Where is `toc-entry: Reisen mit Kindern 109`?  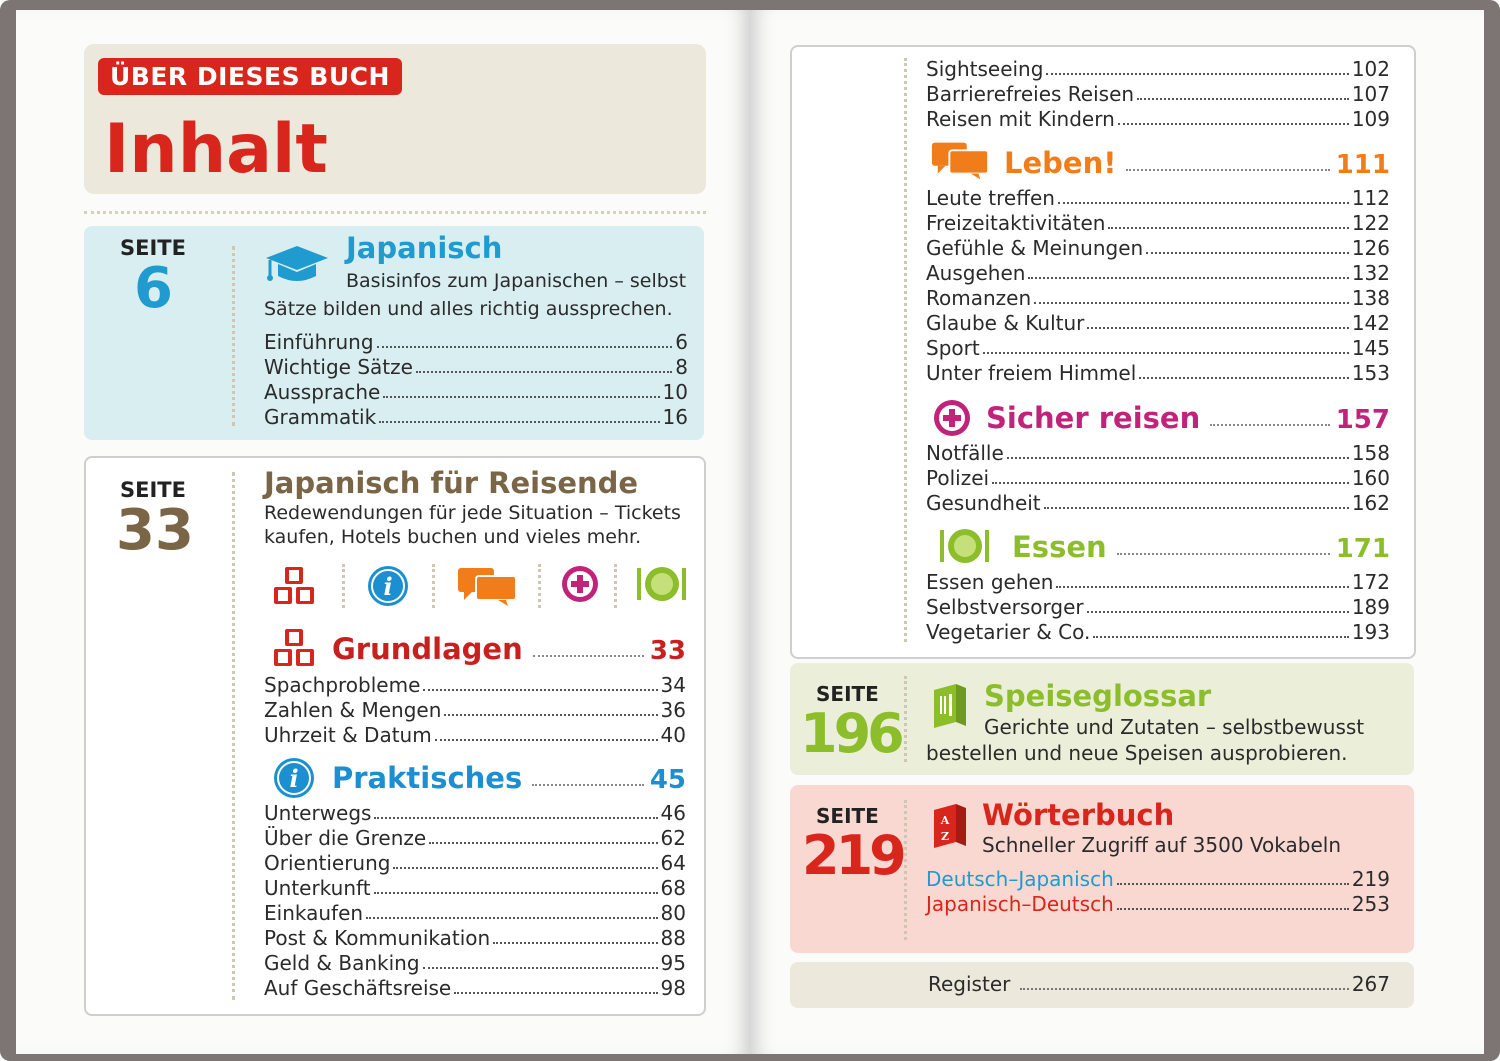
toc-entry: Reisen mit Kindern 109 is located at coordinates (1158, 118).